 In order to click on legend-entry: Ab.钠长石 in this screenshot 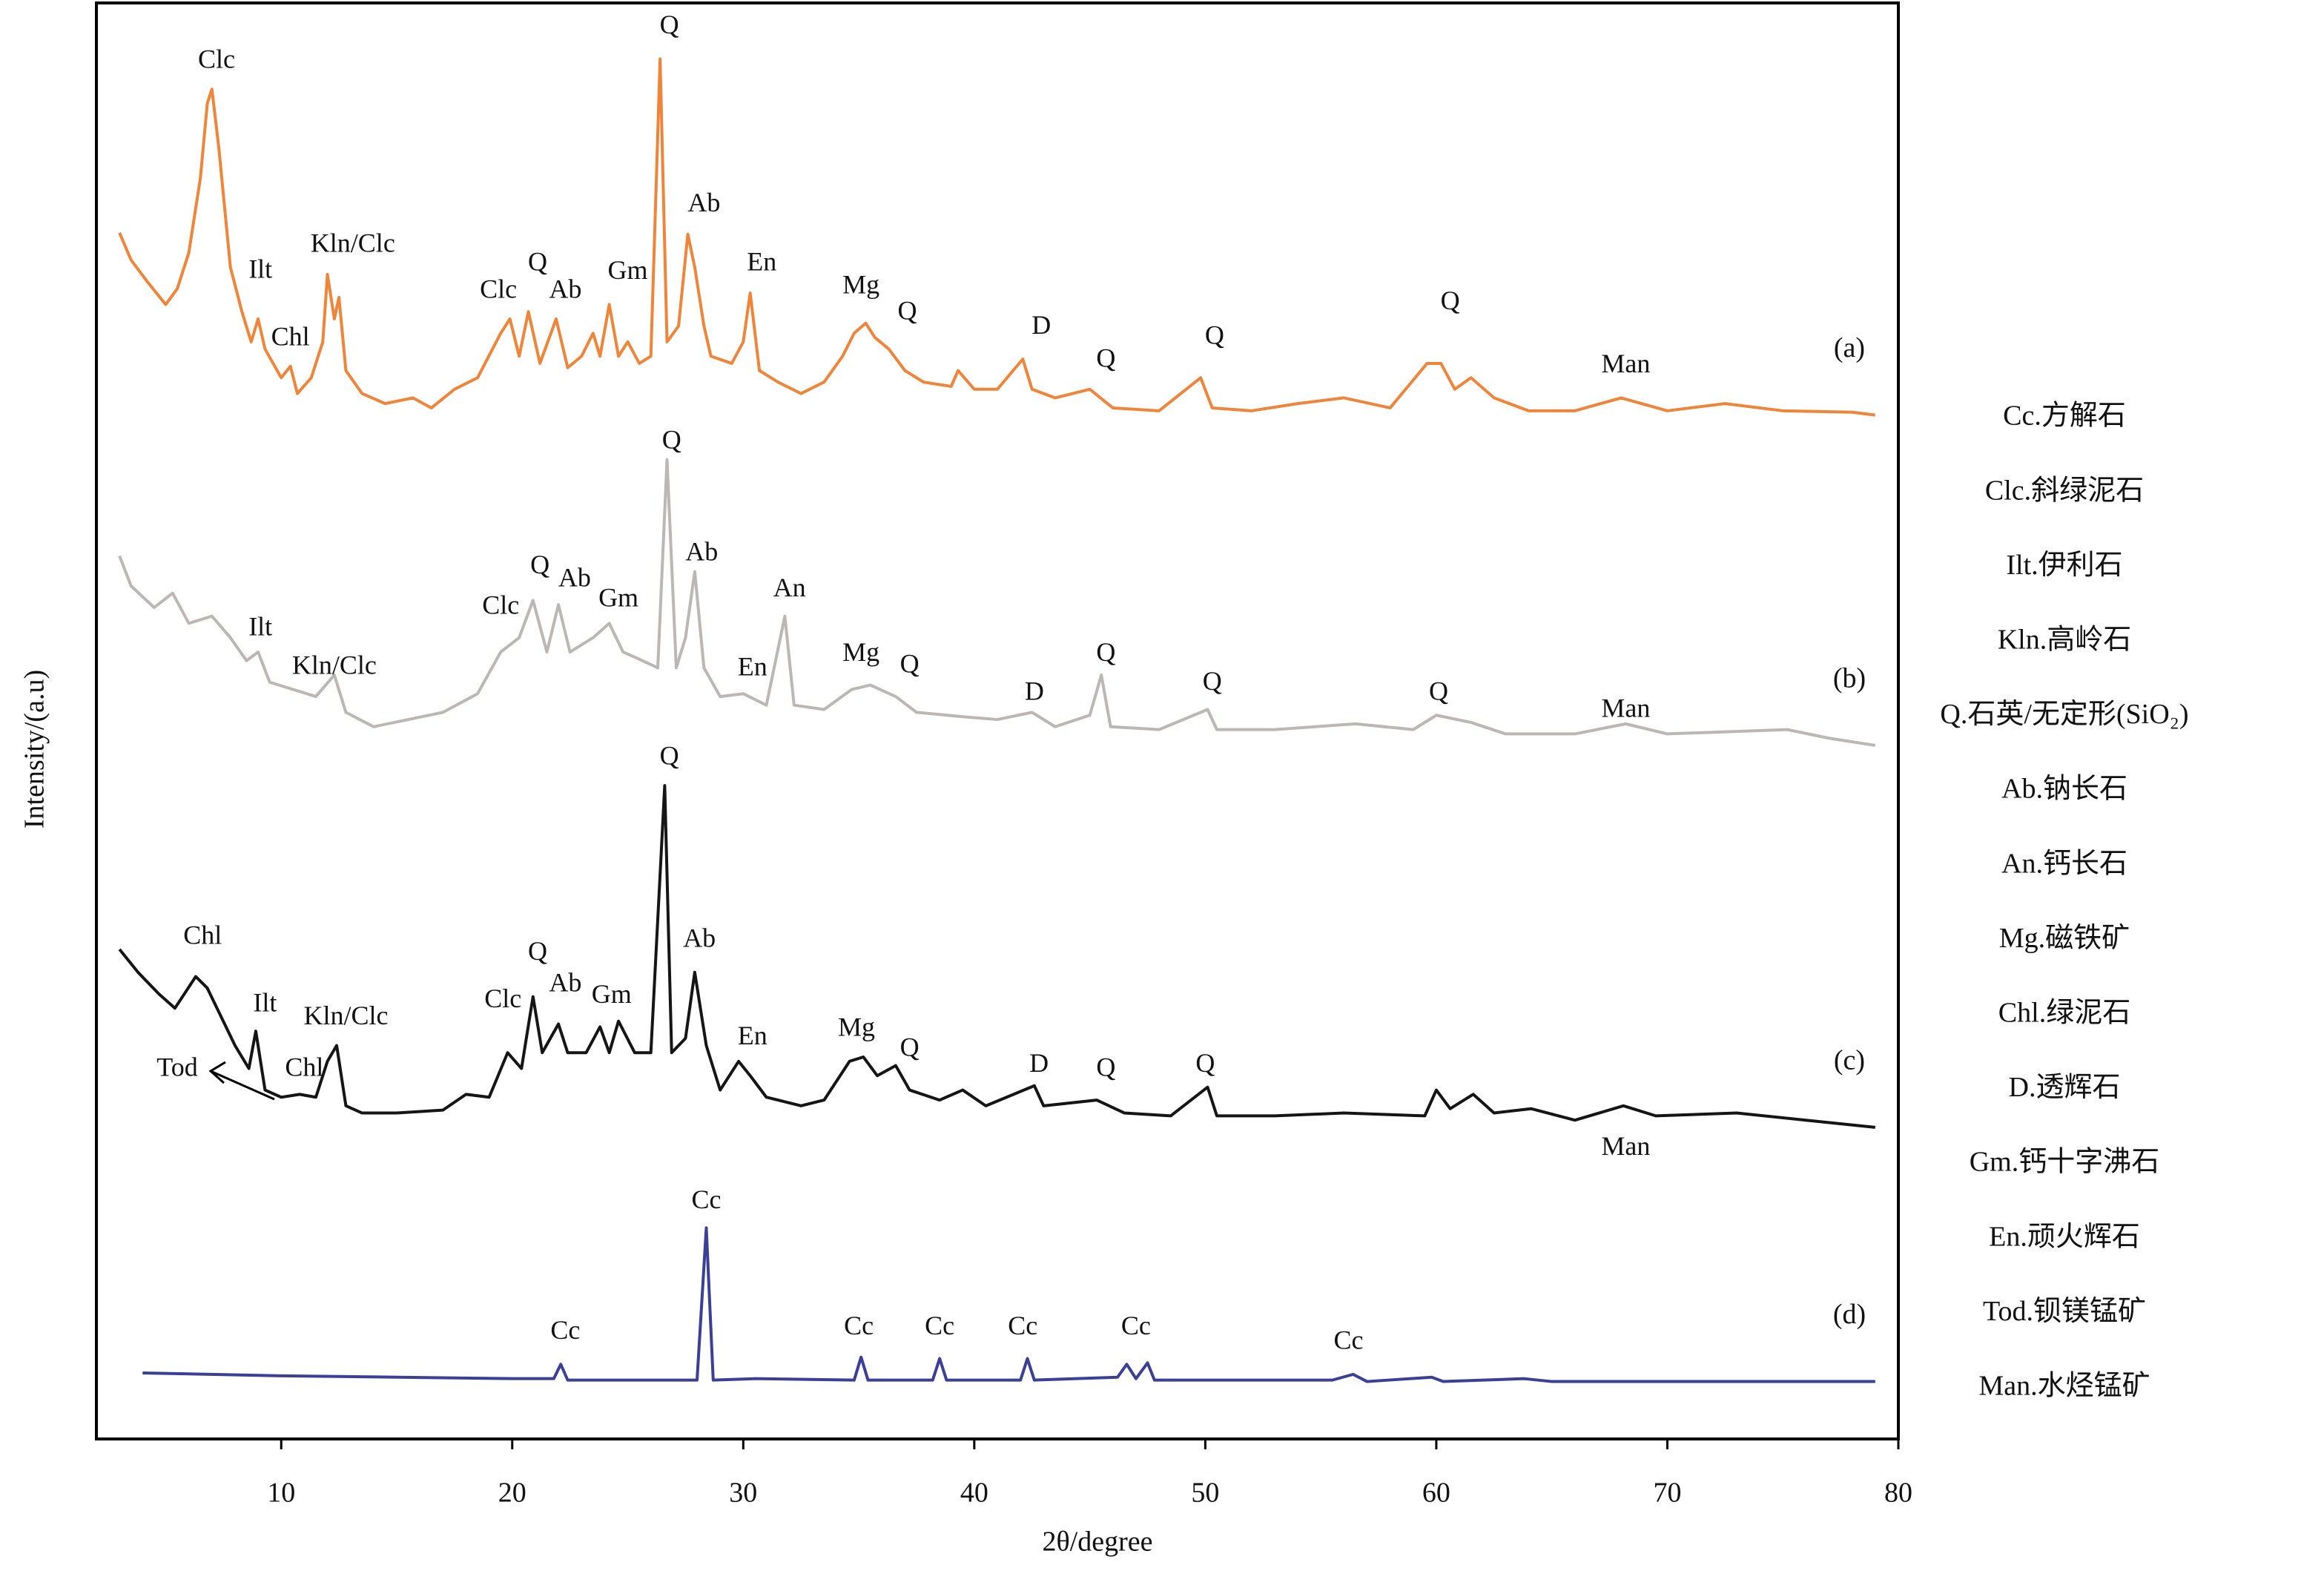, I will do `click(2064, 789)`.